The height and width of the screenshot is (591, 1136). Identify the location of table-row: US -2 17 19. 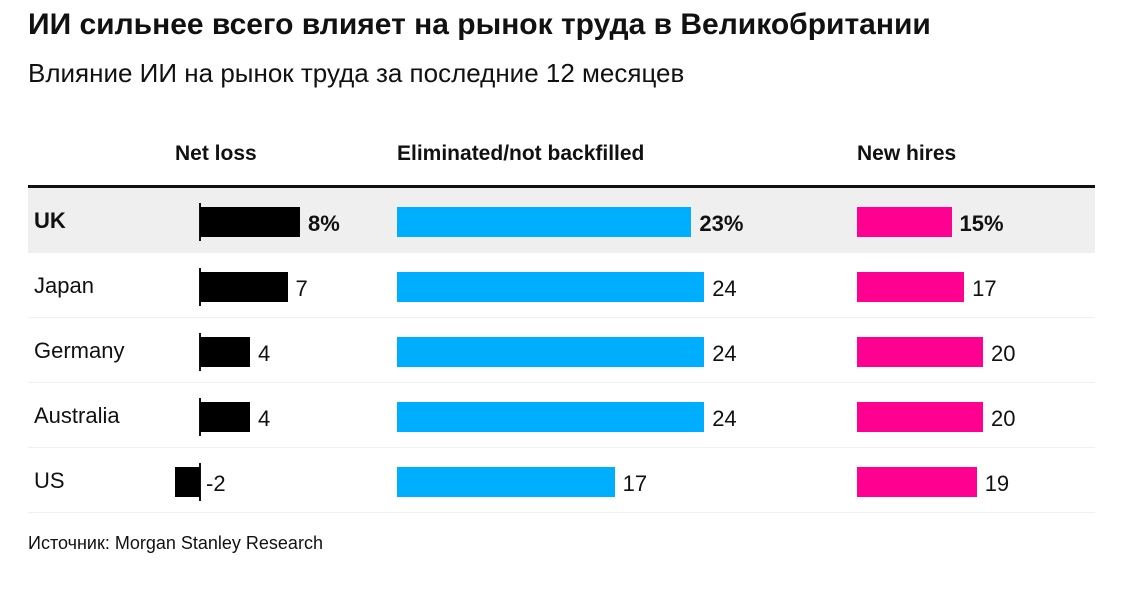
(561, 480).